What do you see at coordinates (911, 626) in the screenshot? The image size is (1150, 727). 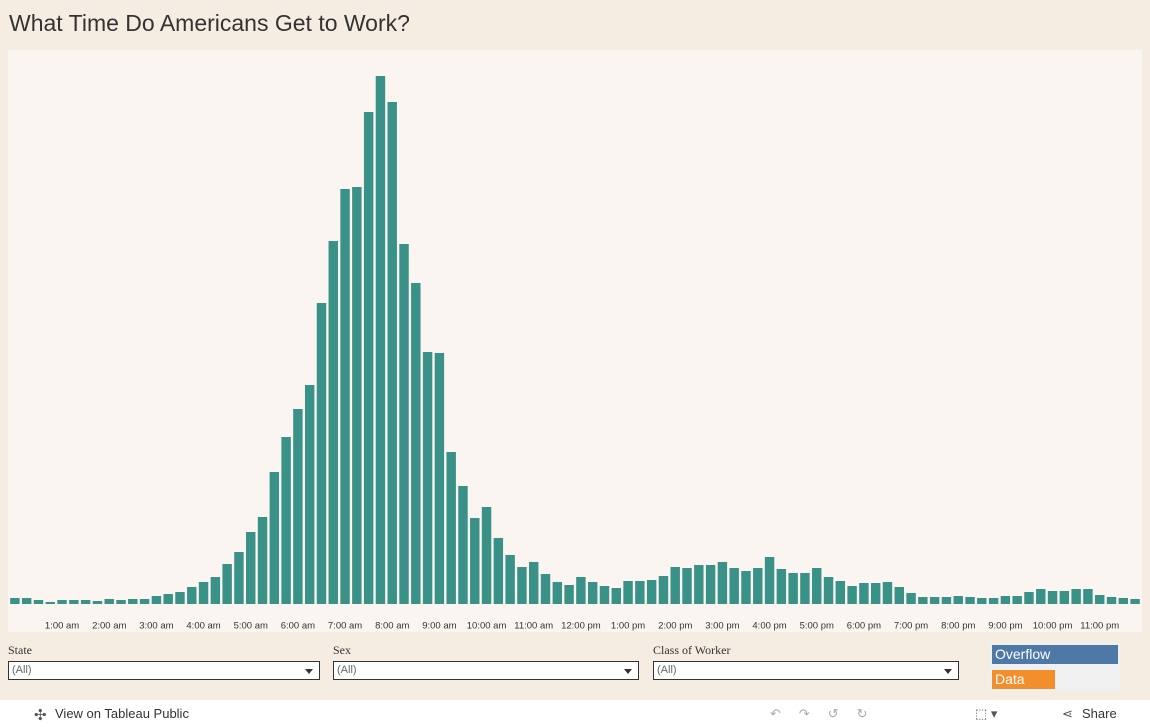 I see `x-tick-label: 7:00 pm` at bounding box center [911, 626].